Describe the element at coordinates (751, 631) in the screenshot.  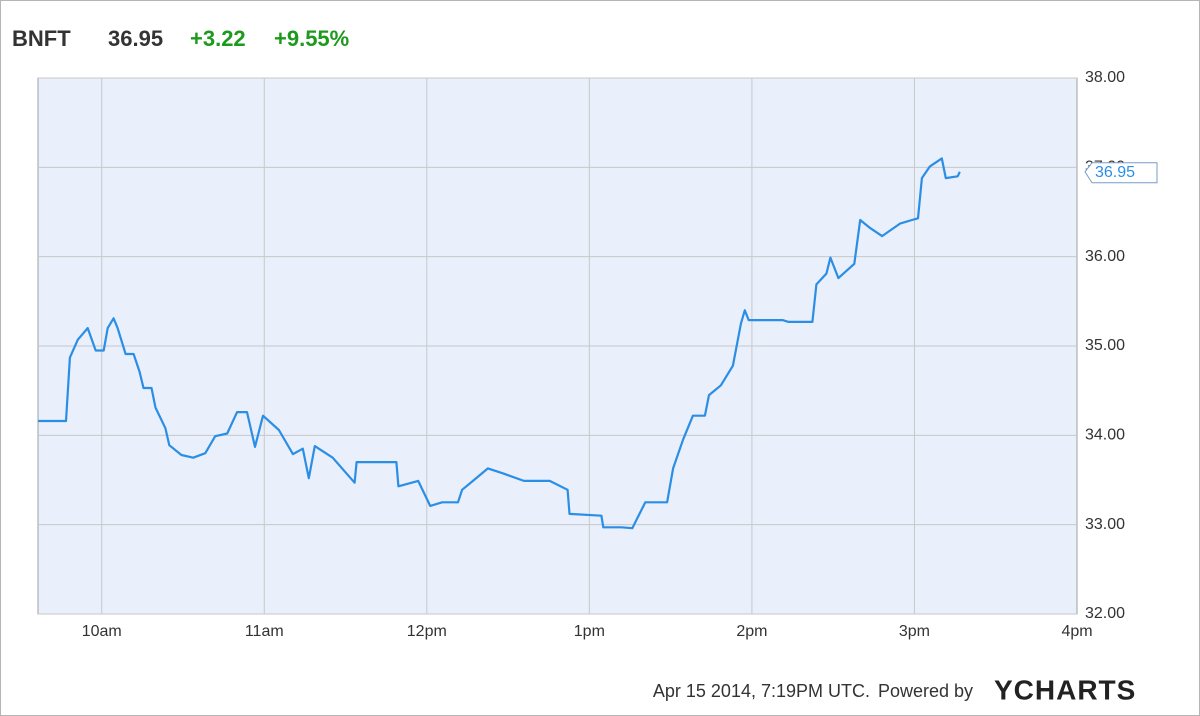
I see `x-tick-label: 2pm` at that location.